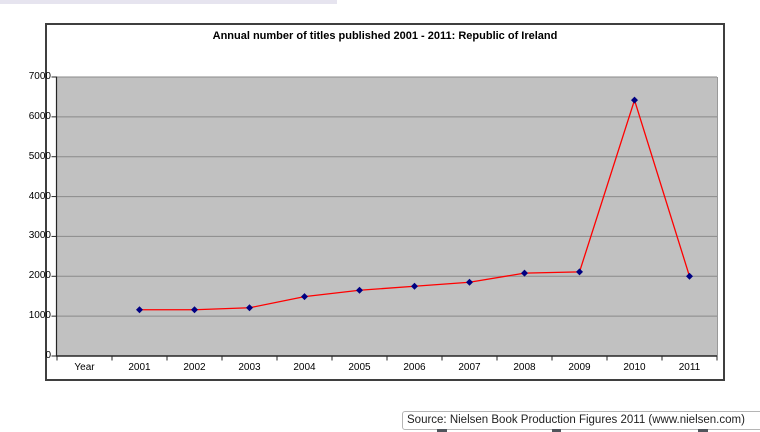 Image resolution: width=760 pixels, height=432 pixels. What do you see at coordinates (524, 367) in the screenshot?
I see `x-tick-label: 2008` at bounding box center [524, 367].